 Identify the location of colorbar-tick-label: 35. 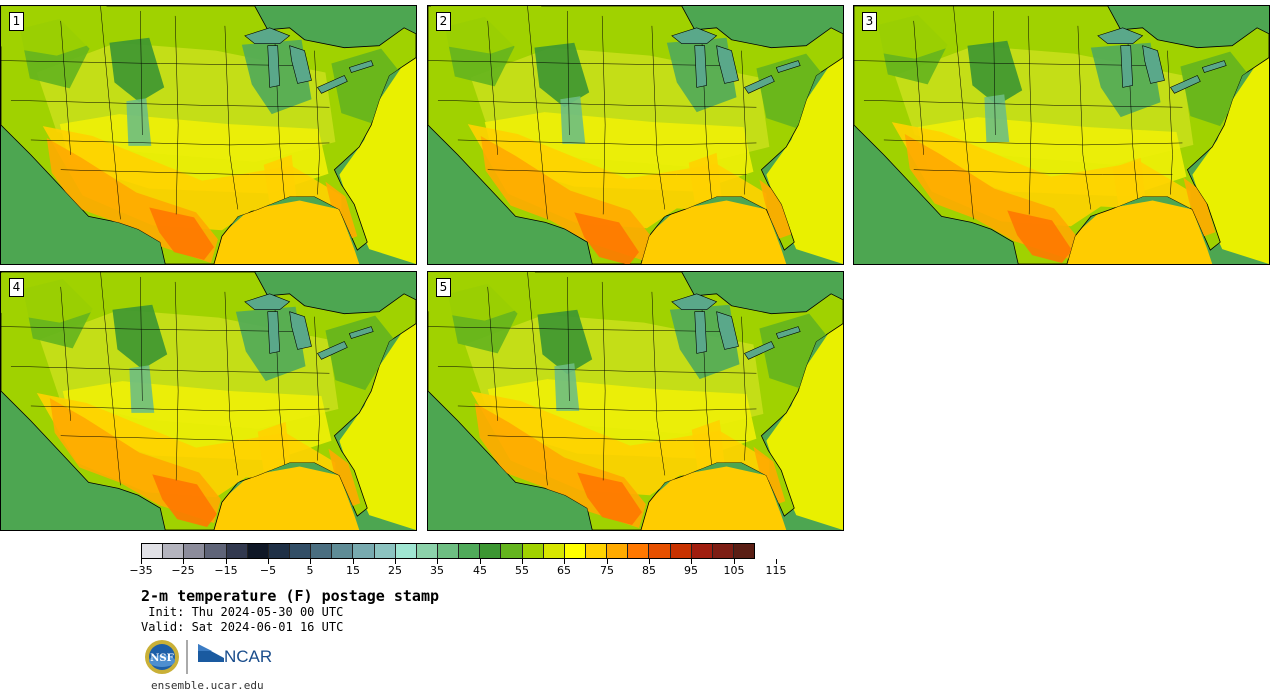
(437, 570).